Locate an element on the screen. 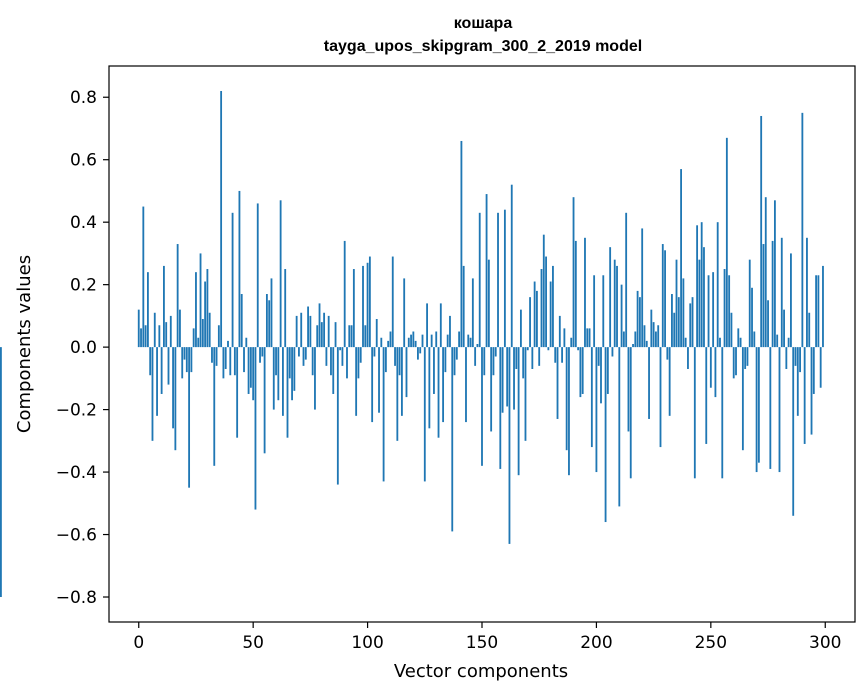 The height and width of the screenshot is (696, 867). y-tick-label: −0.6 is located at coordinates (76, 536).